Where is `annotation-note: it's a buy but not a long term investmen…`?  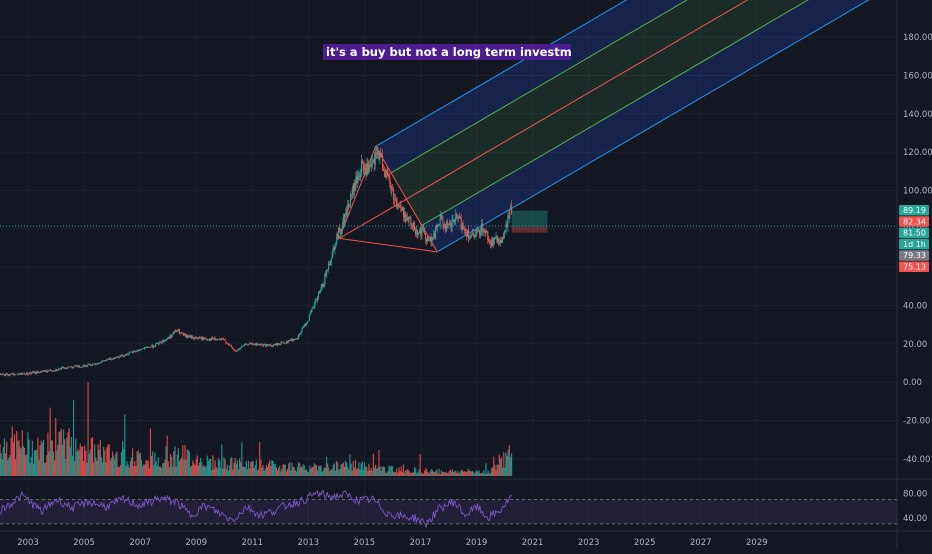
annotation-note: it's a buy but not a long term investmen… is located at coordinates (447, 52).